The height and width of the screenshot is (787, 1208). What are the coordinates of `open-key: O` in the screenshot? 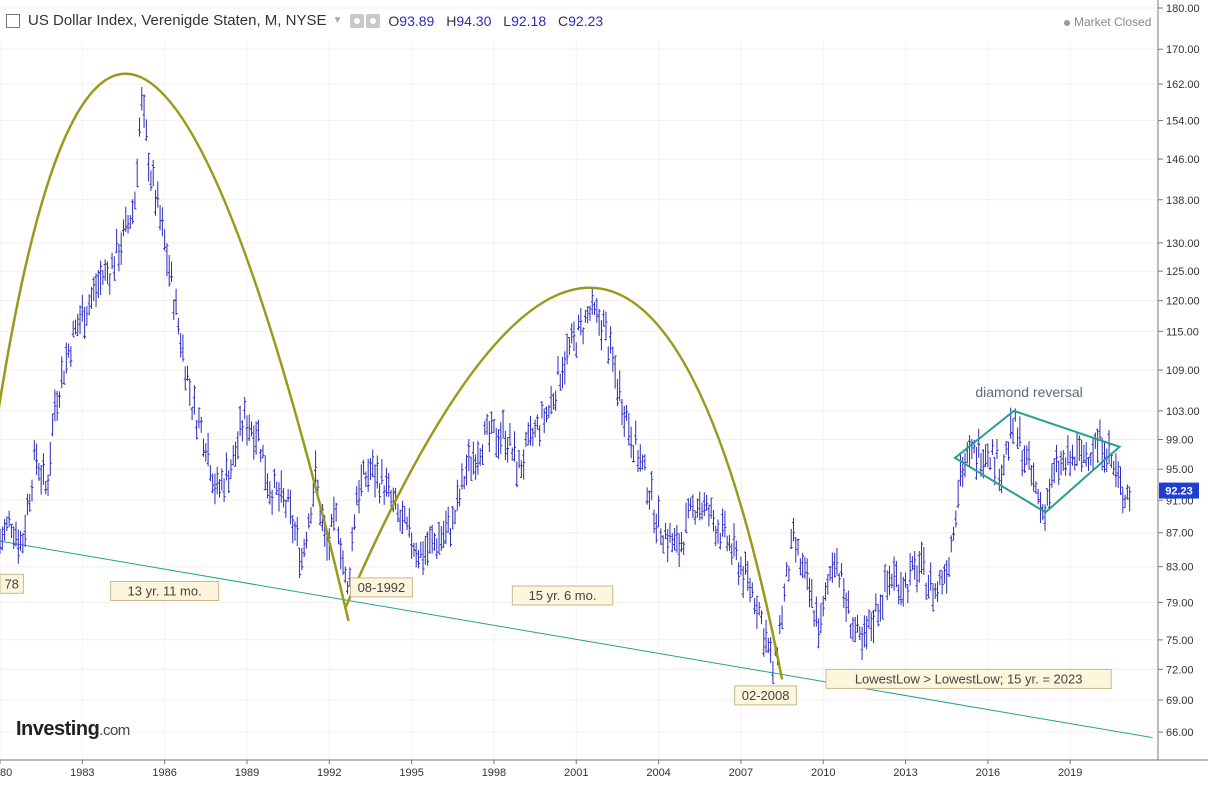 It's located at (394, 20).